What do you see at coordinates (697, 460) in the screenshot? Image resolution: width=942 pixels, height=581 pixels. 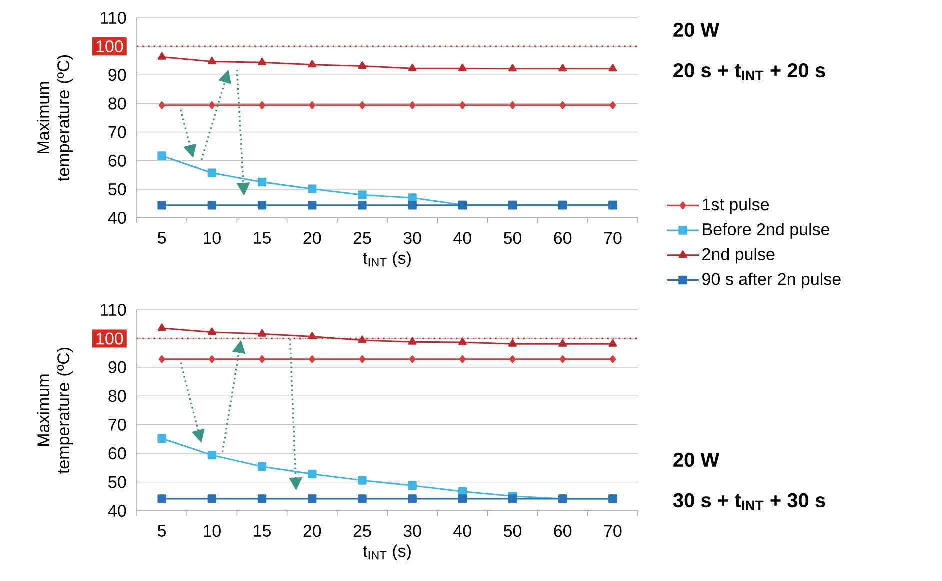 I see `text: 20 W` at bounding box center [697, 460].